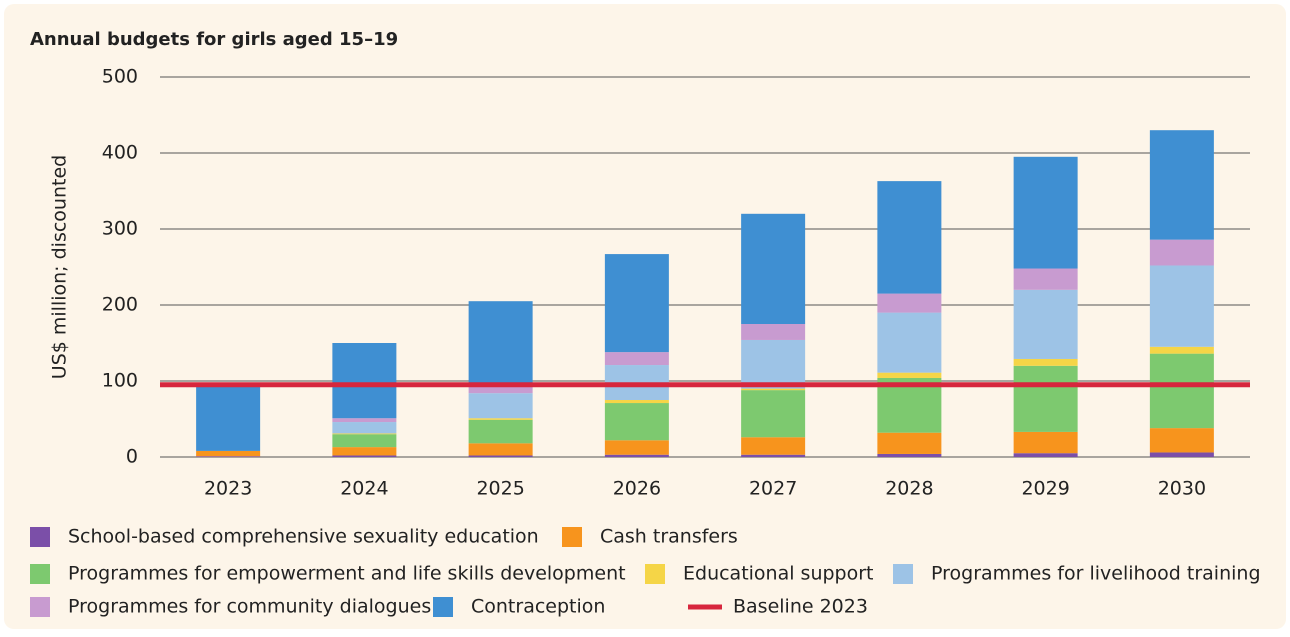 Image resolution: width=1290 pixels, height=637 pixels. I want to click on y-tick-label: 200, so click(120, 305).